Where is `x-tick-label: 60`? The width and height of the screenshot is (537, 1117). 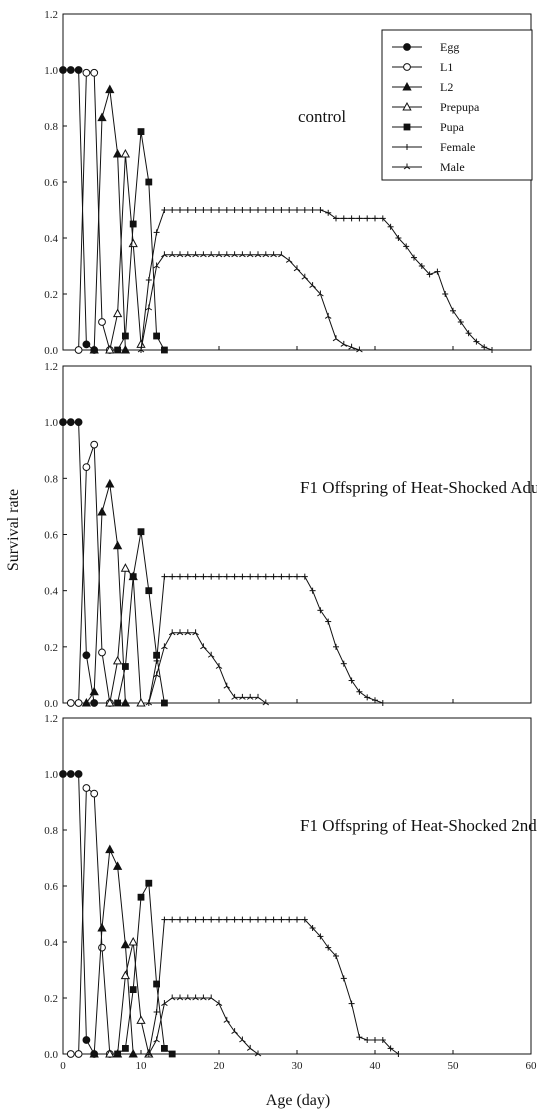 x-tick-label: 60 is located at coordinates (531, 1066).